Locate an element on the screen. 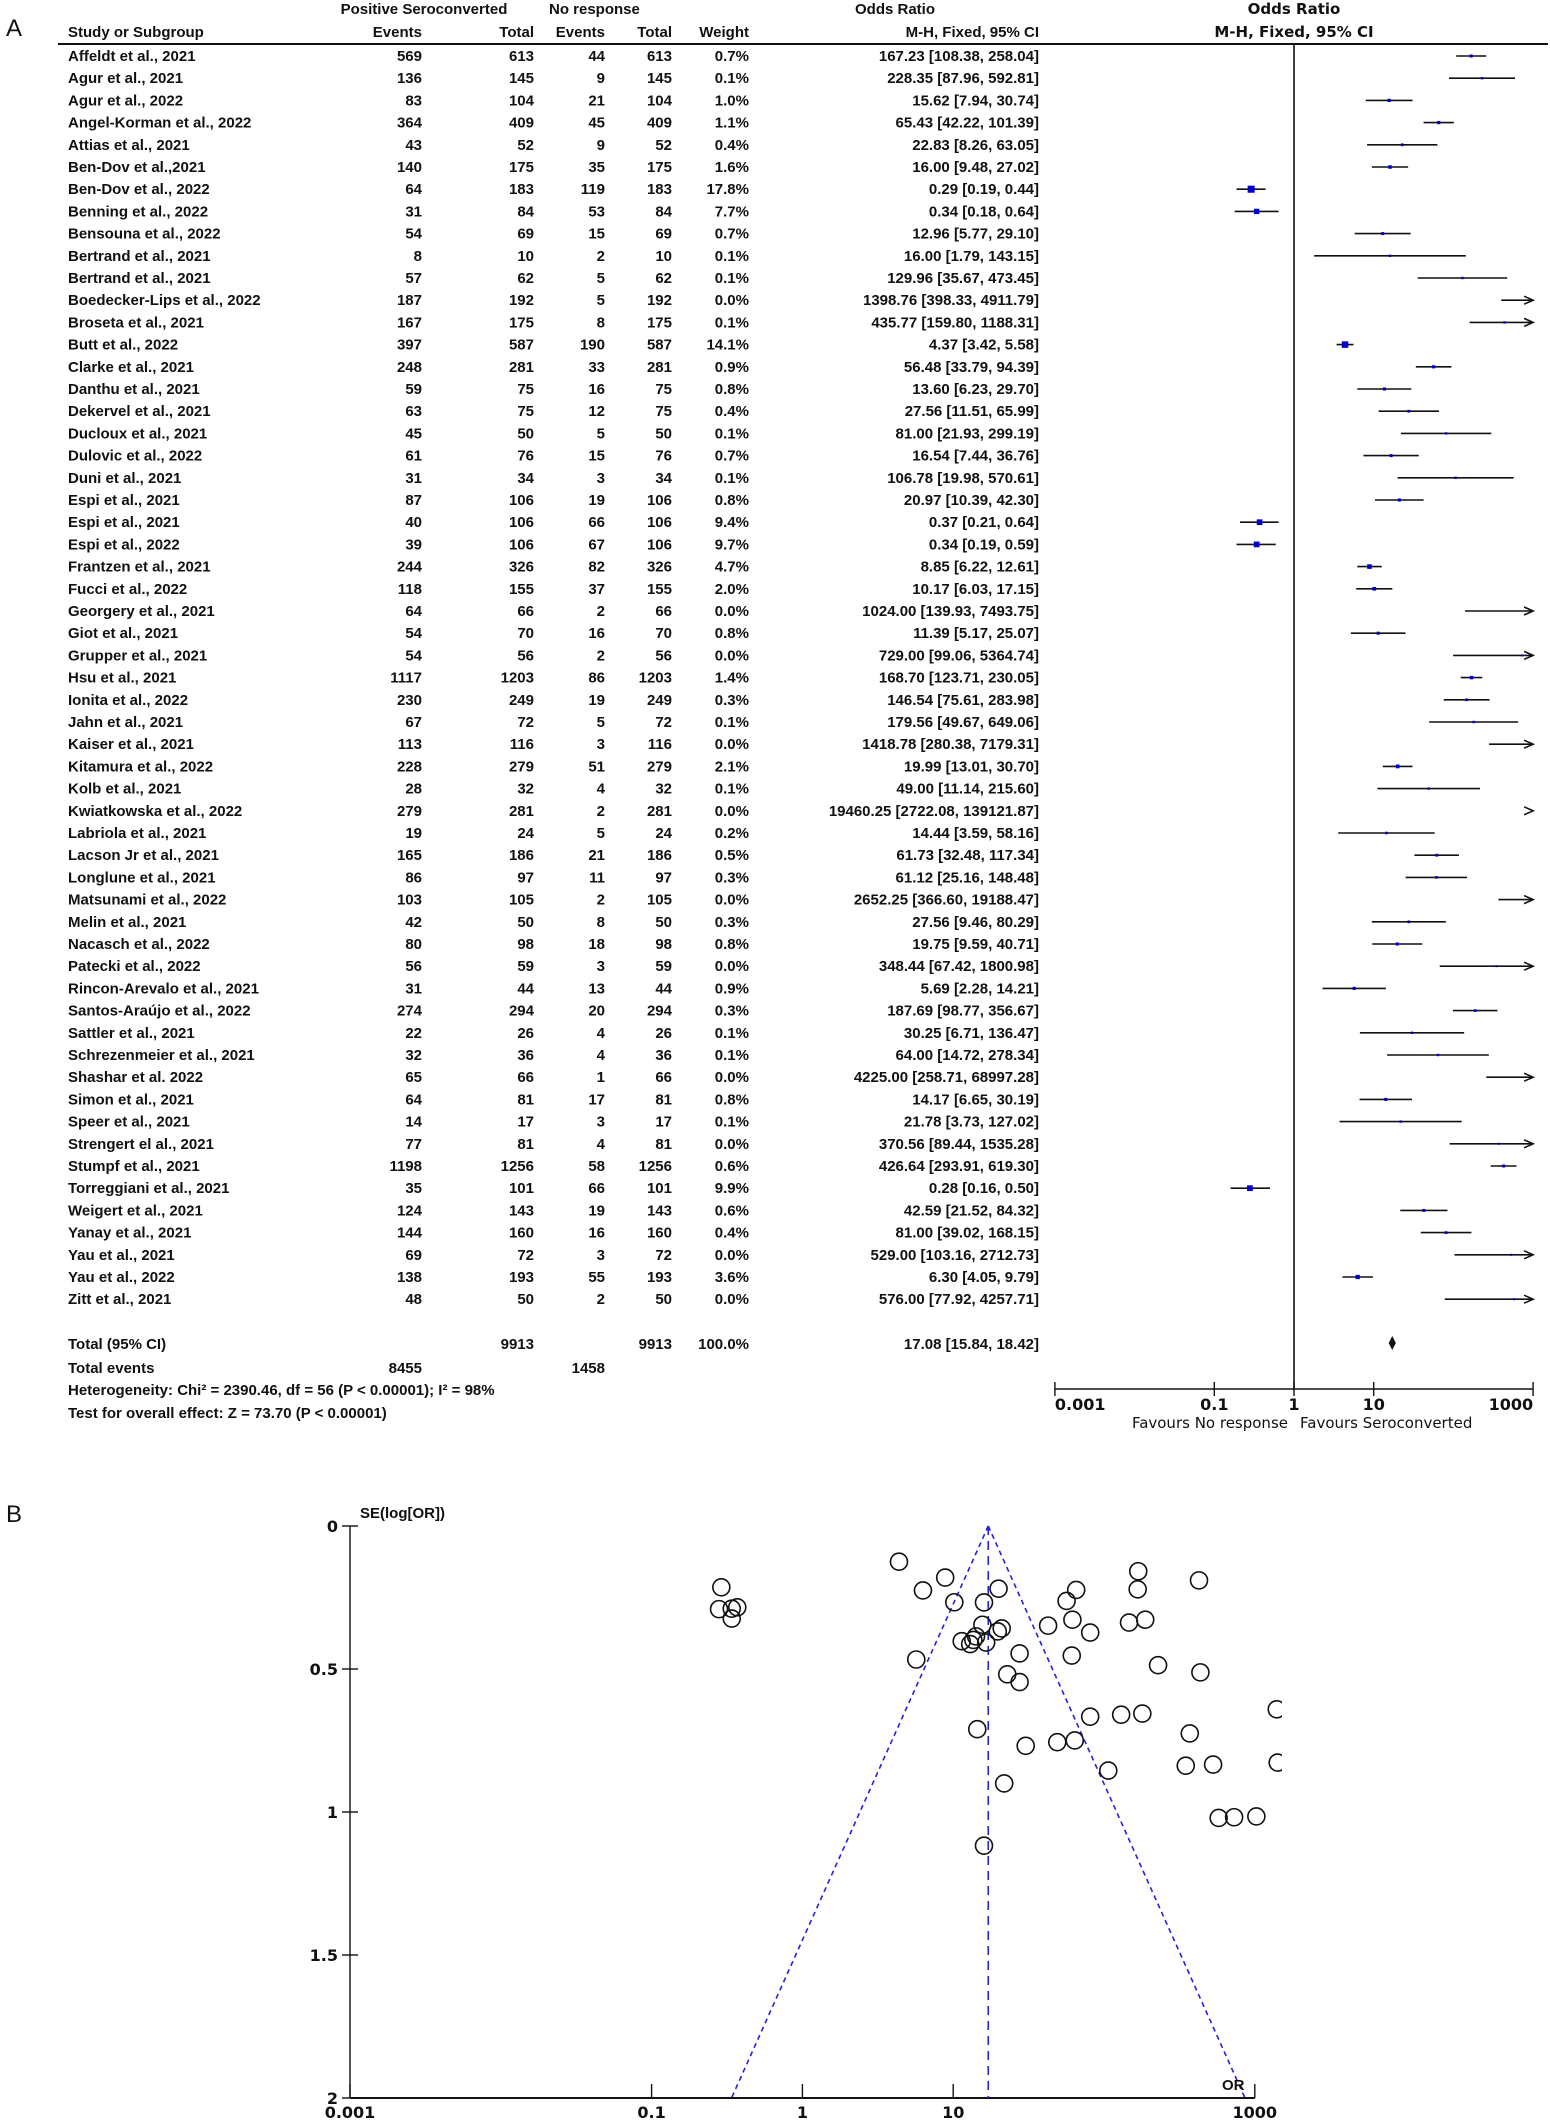 Image resolution: width=1550 pixels, height=2126 pixels. total1-cell: 72 is located at coordinates (525, 722).